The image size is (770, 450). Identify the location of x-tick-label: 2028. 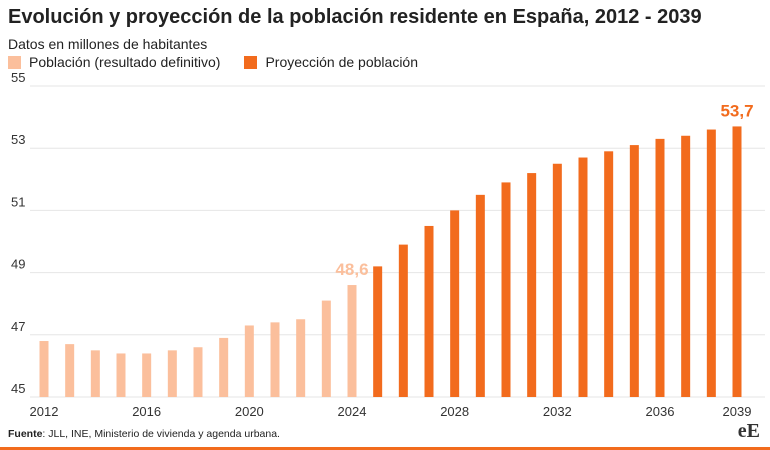
(454, 411).